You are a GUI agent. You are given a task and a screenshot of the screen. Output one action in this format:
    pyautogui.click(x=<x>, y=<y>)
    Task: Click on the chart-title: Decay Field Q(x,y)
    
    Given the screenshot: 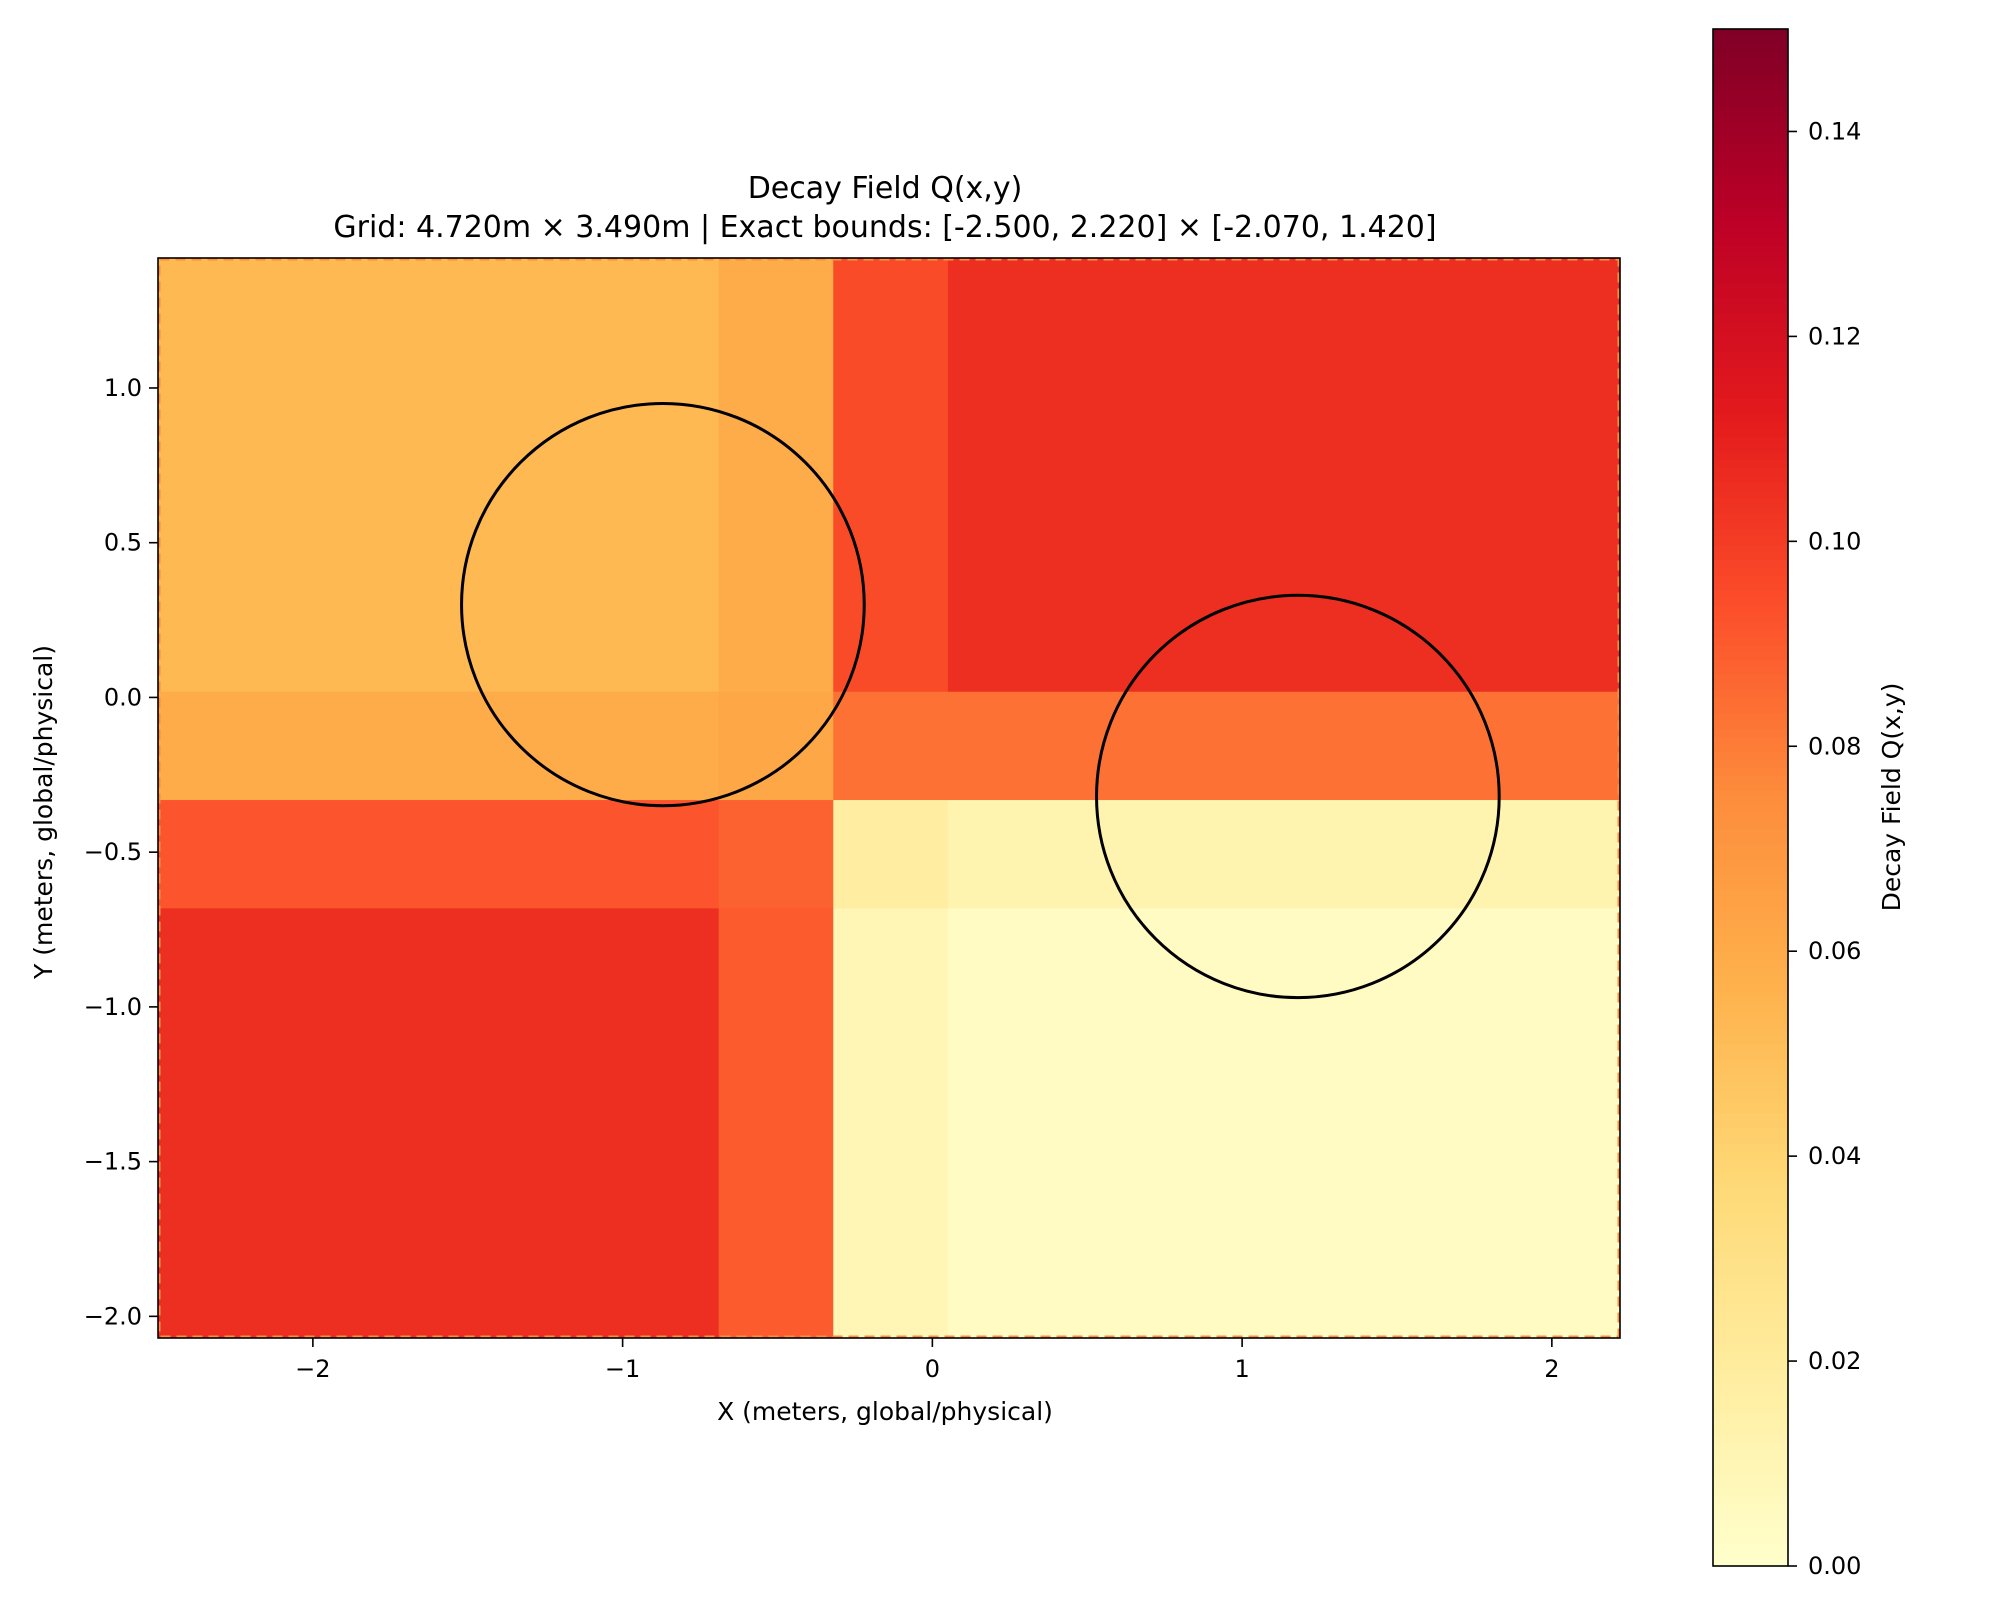 What is the action you would take?
    pyautogui.click(x=885, y=188)
    